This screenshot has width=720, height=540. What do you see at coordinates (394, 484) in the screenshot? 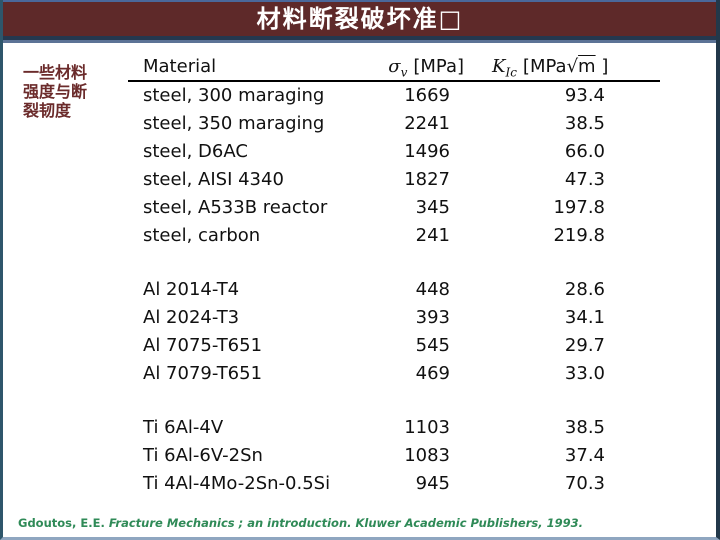
I see `table-row: Ti 4Al-4Mo-2Sn-0.5Si 945 70.3` at bounding box center [394, 484].